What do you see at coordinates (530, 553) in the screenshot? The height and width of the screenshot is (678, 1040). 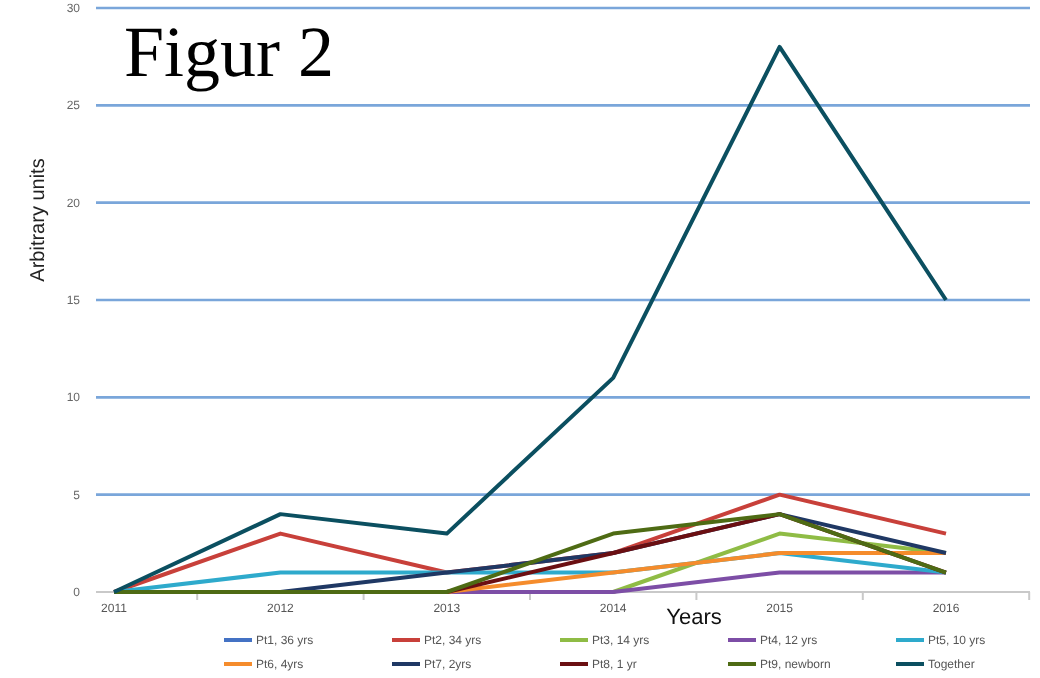 I see `line-series` at bounding box center [530, 553].